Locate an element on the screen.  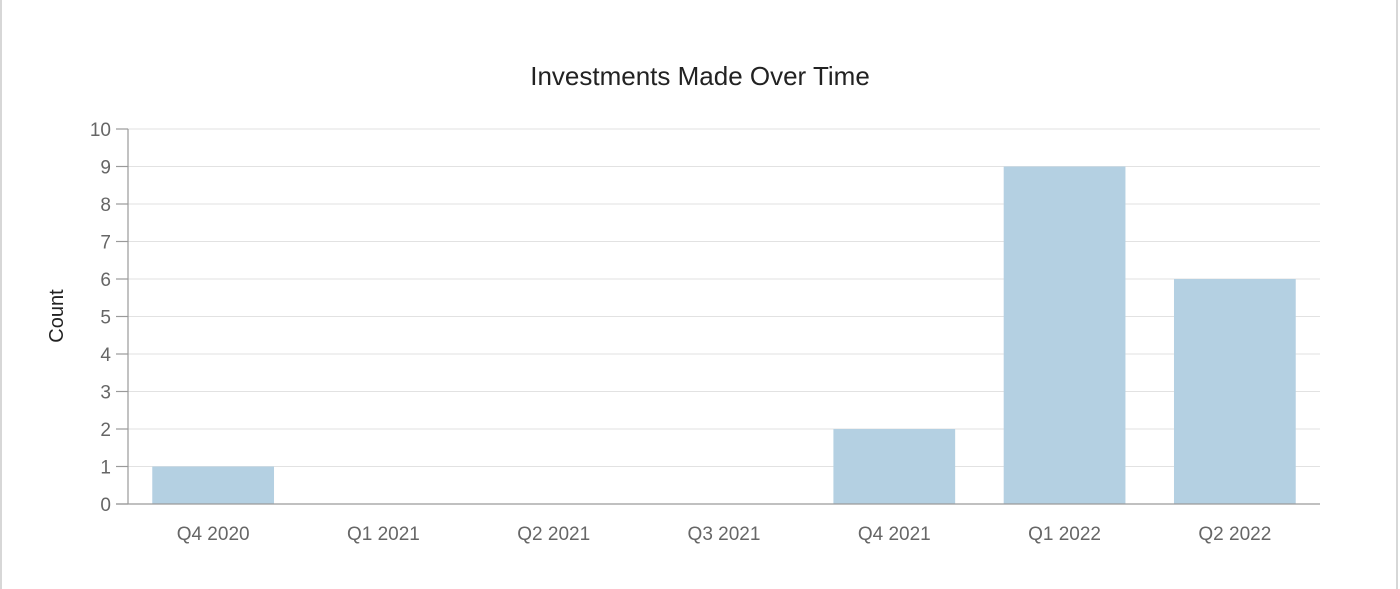
chart-title: Investments Made Over Time is located at coordinates (700, 76).